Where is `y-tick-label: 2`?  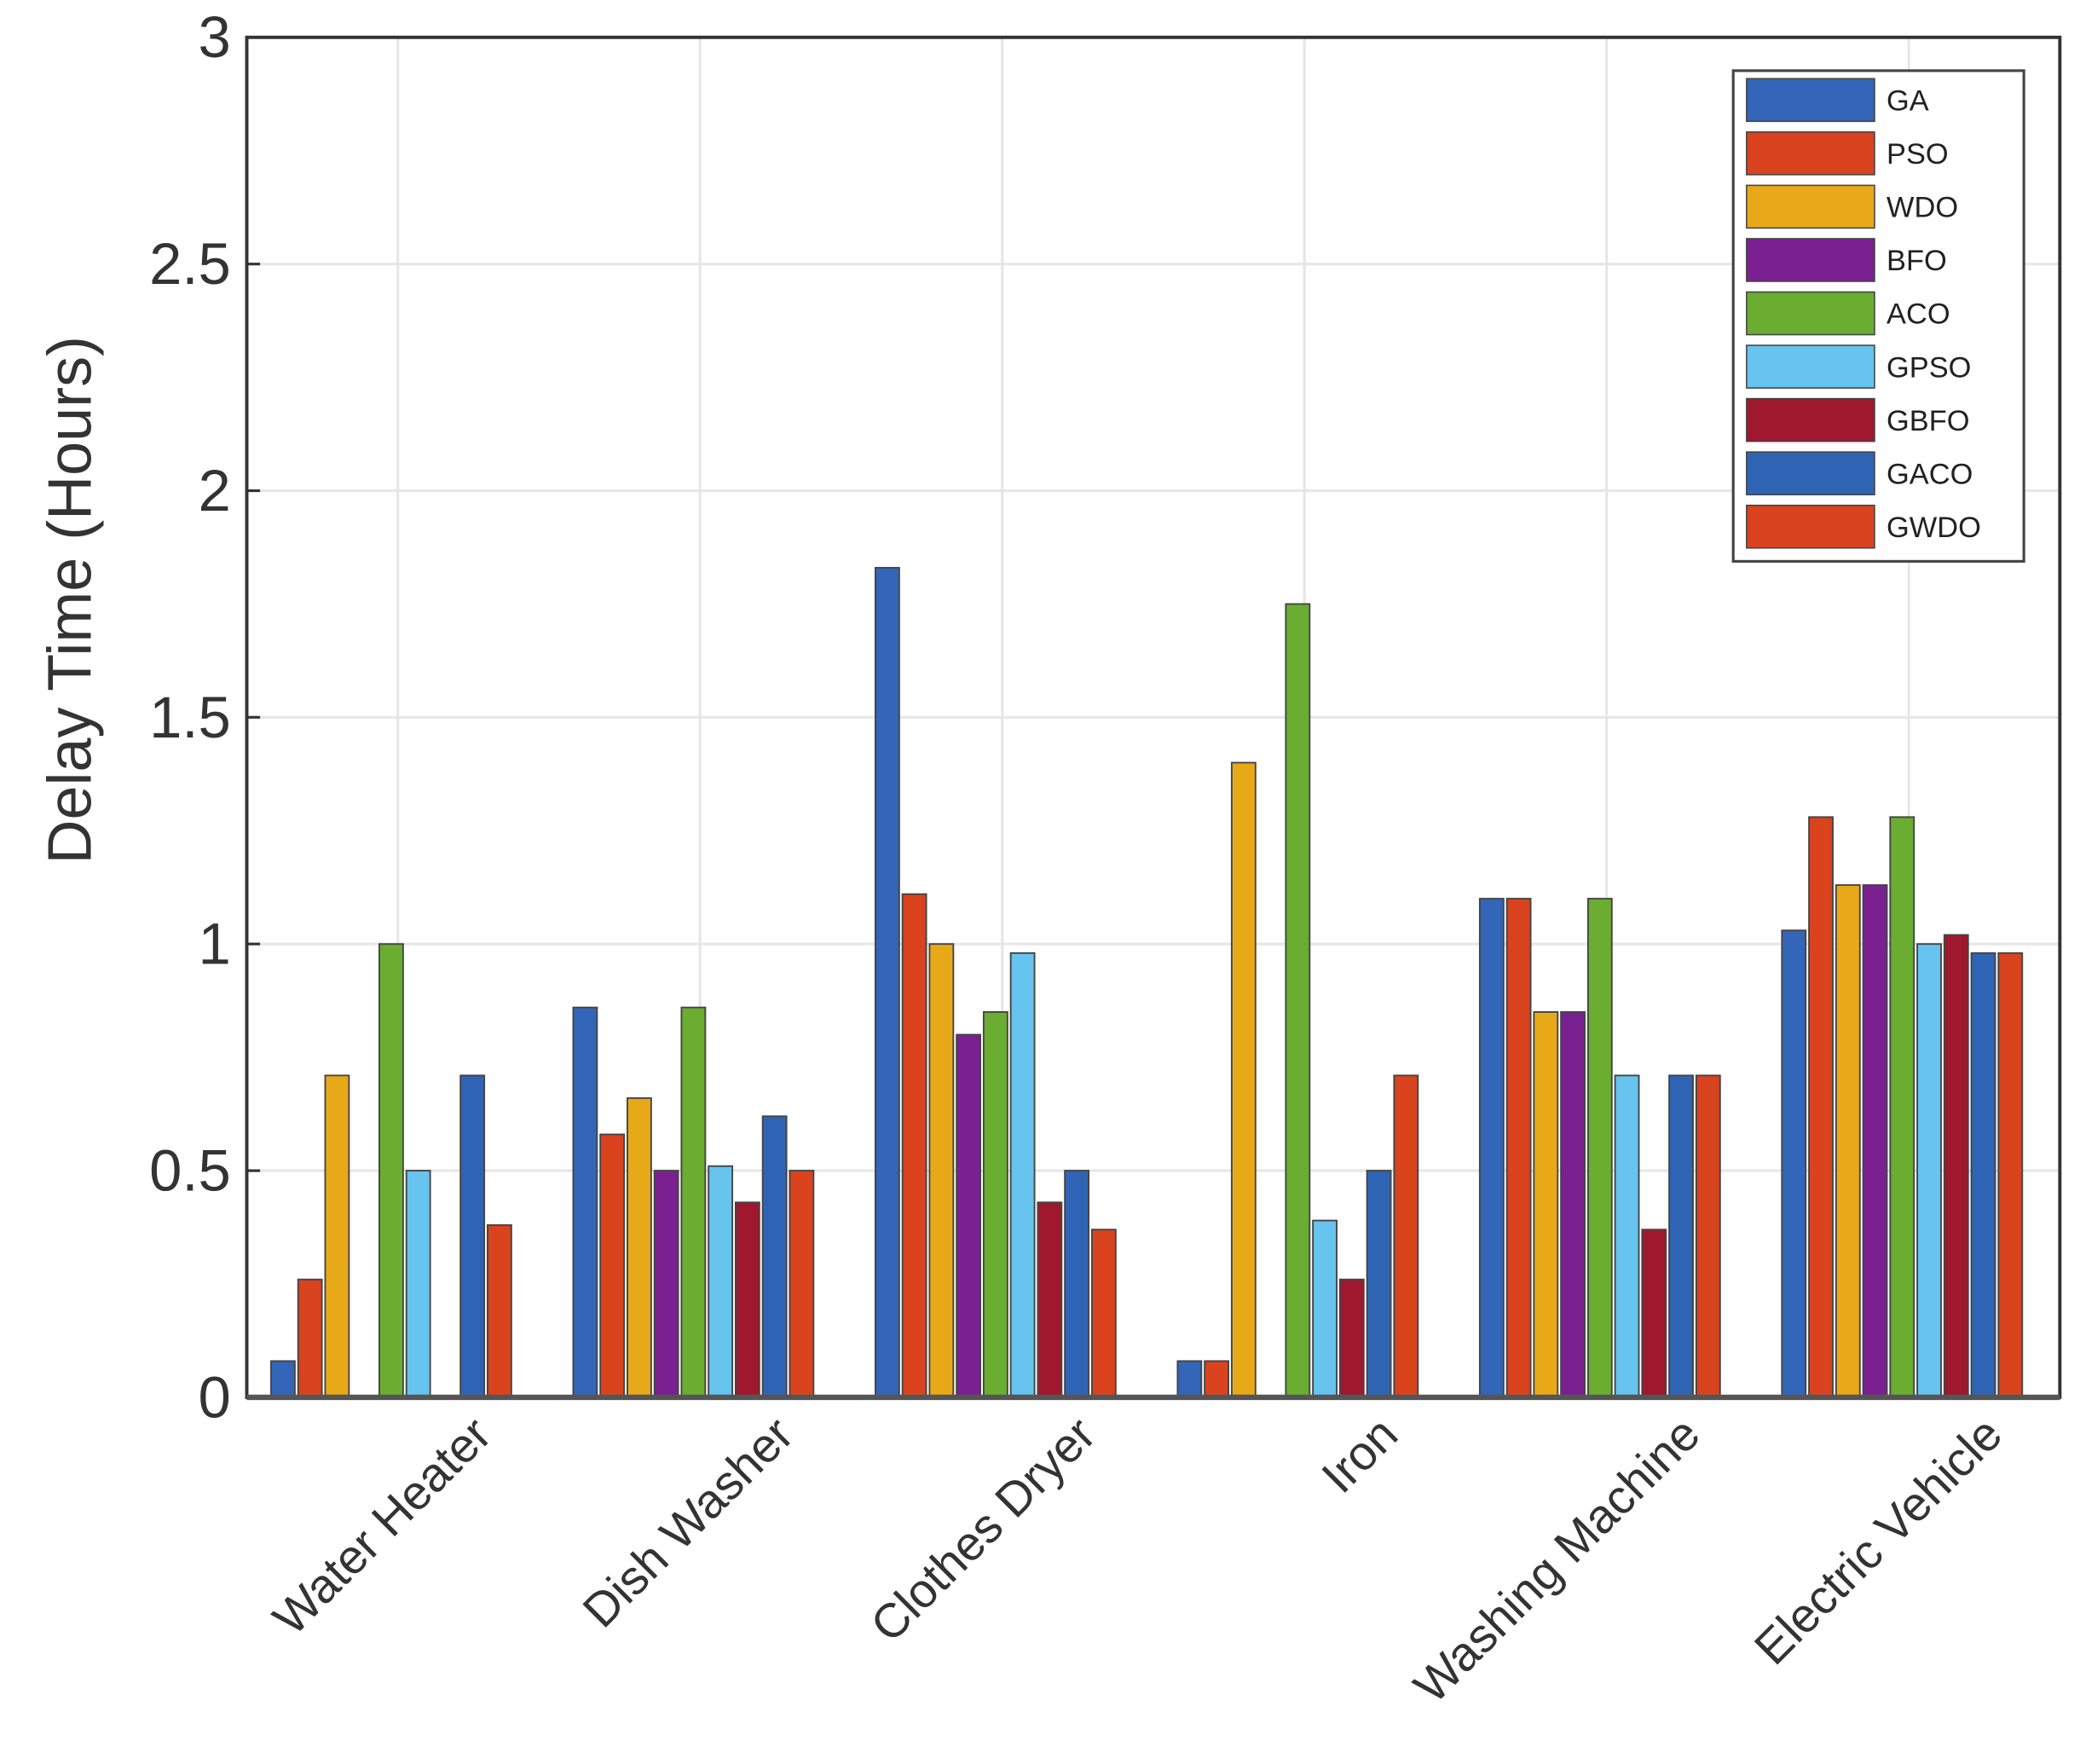 y-tick-label: 2 is located at coordinates (214, 490).